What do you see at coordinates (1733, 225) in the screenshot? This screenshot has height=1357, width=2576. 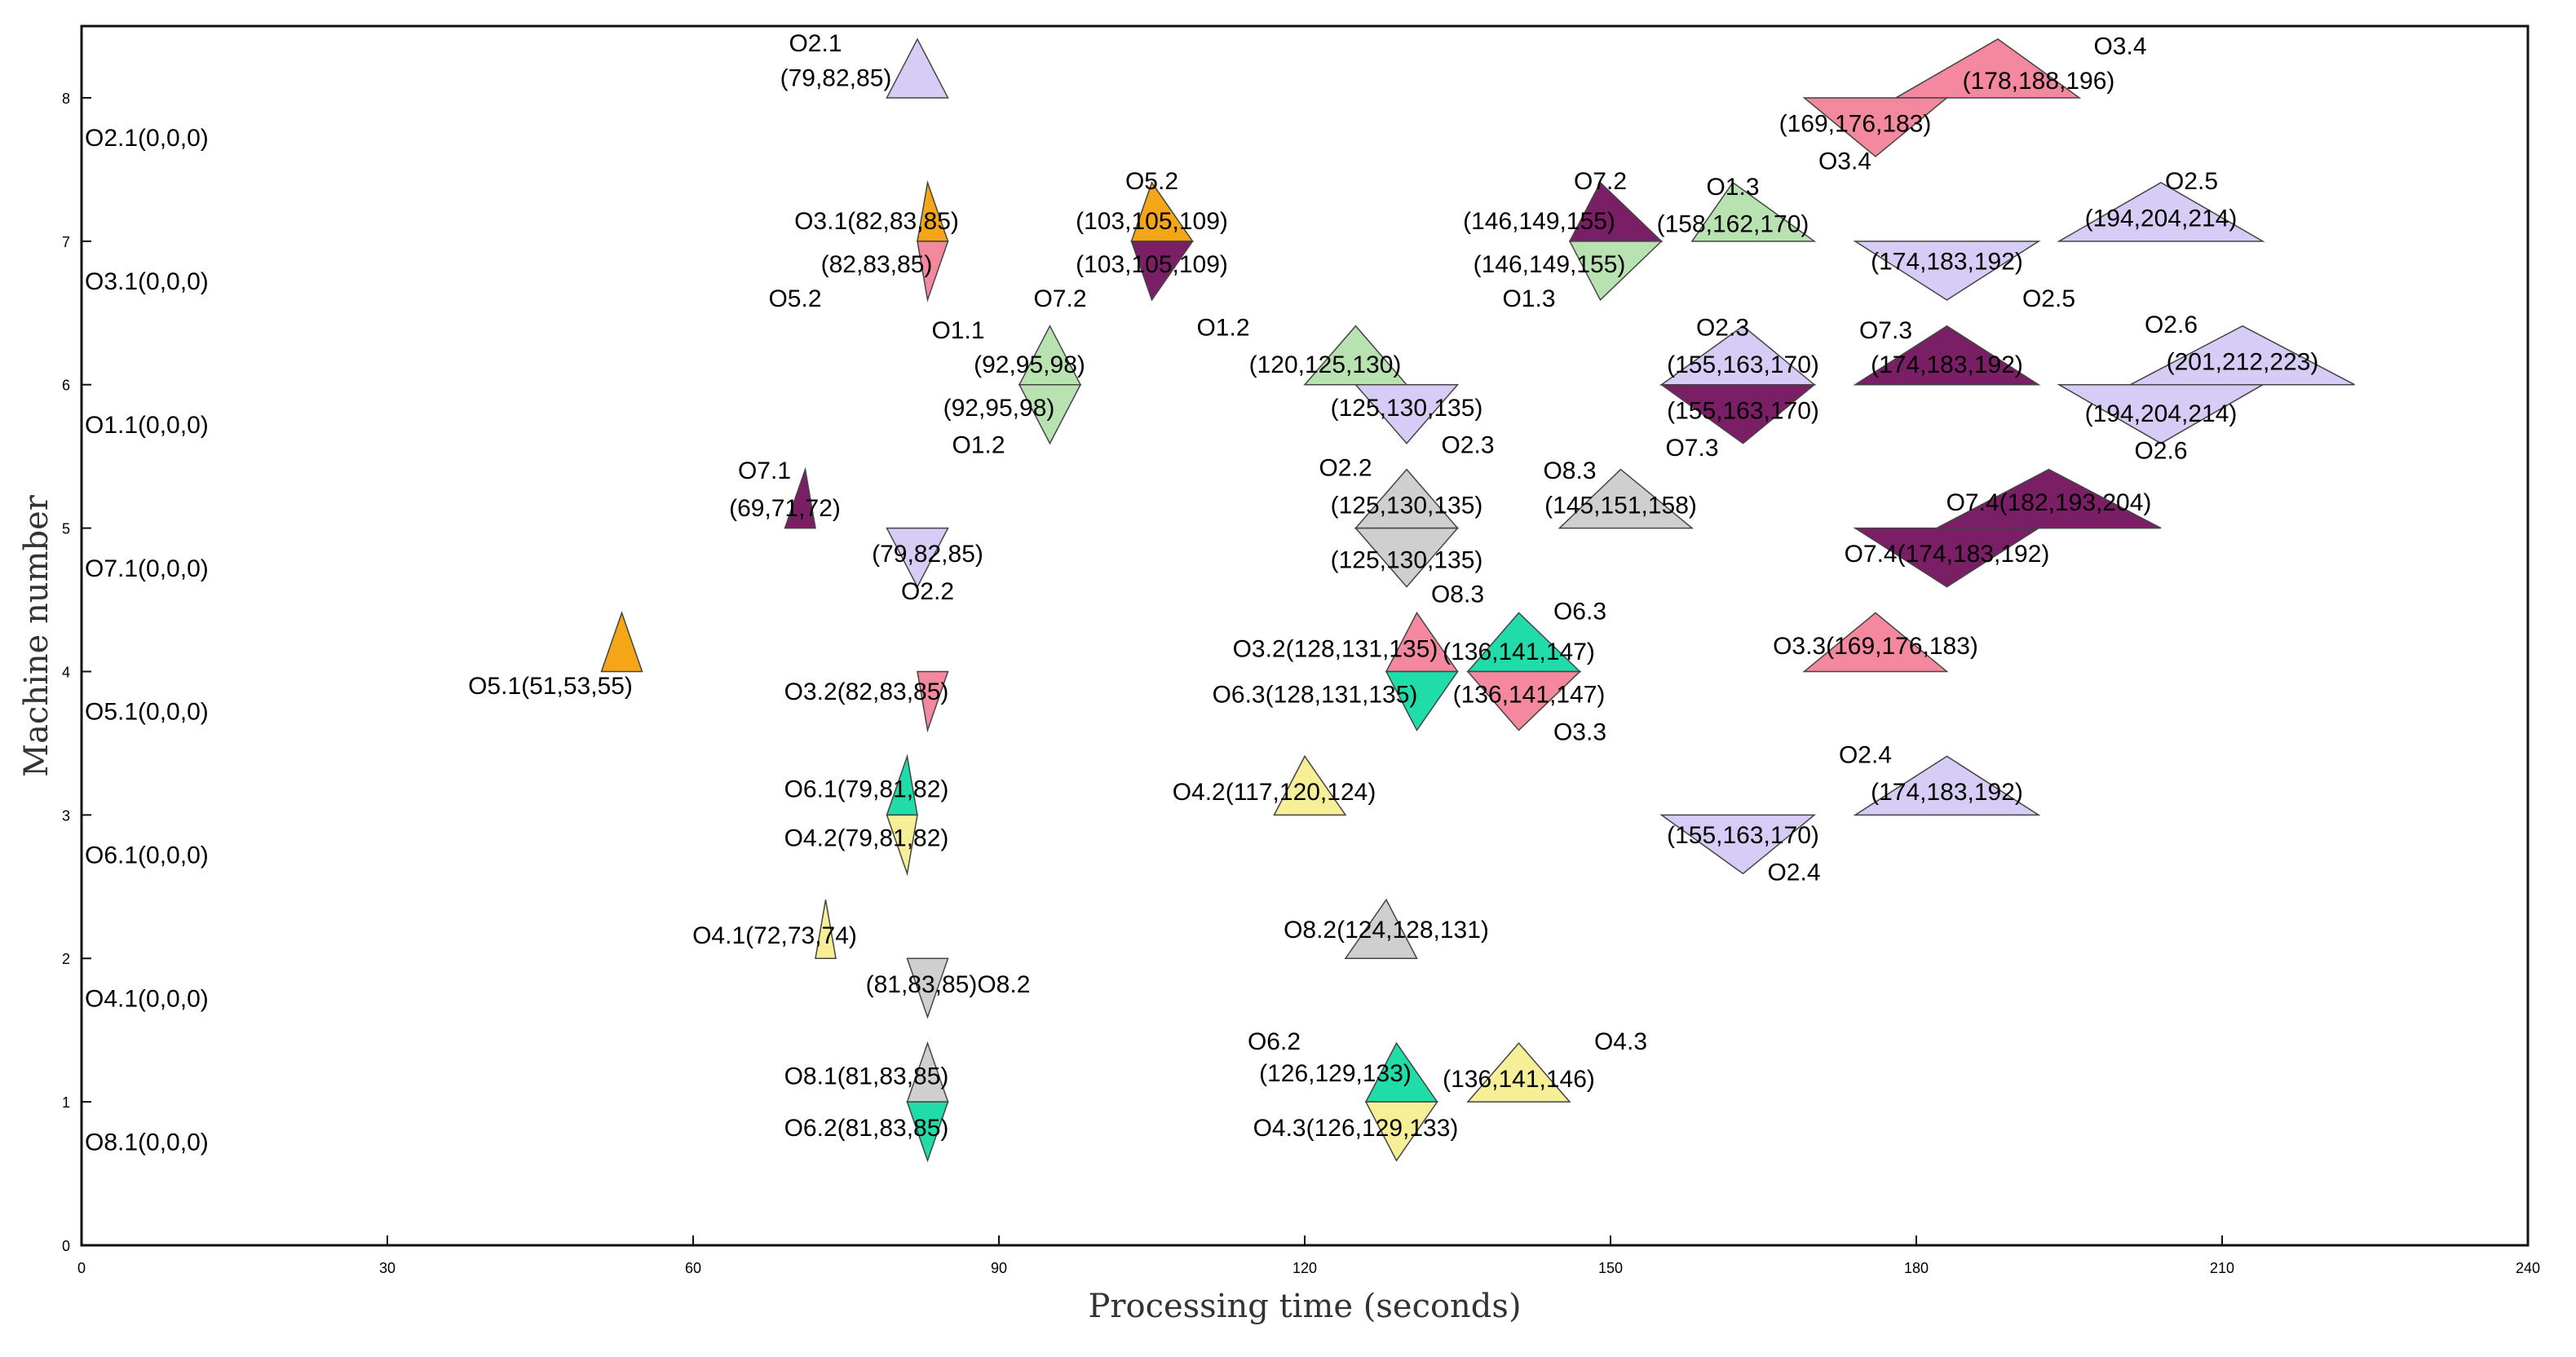 I see `operation-label: (158,162,170)` at bounding box center [1733, 225].